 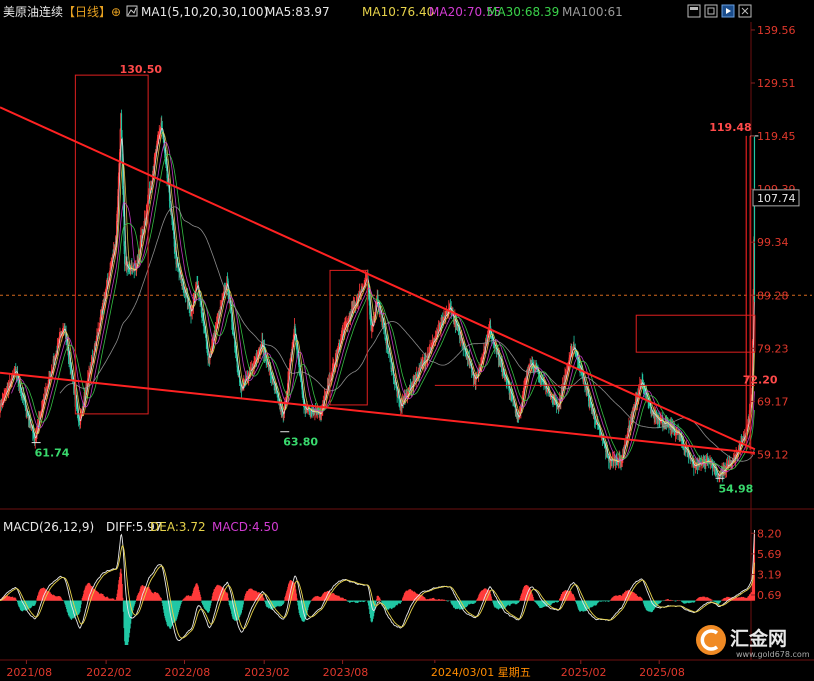 I want to click on brand-url: www.gold678.com, so click(x=773, y=654).